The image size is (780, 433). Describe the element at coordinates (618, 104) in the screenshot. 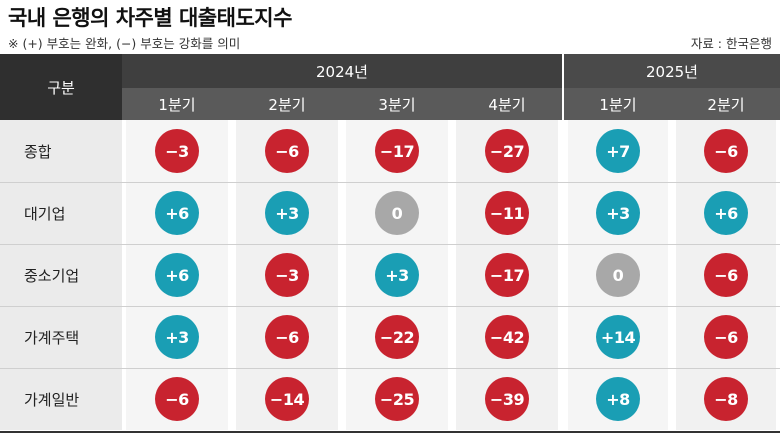

I see `quarter-header-2025-q1: 1분기` at that location.